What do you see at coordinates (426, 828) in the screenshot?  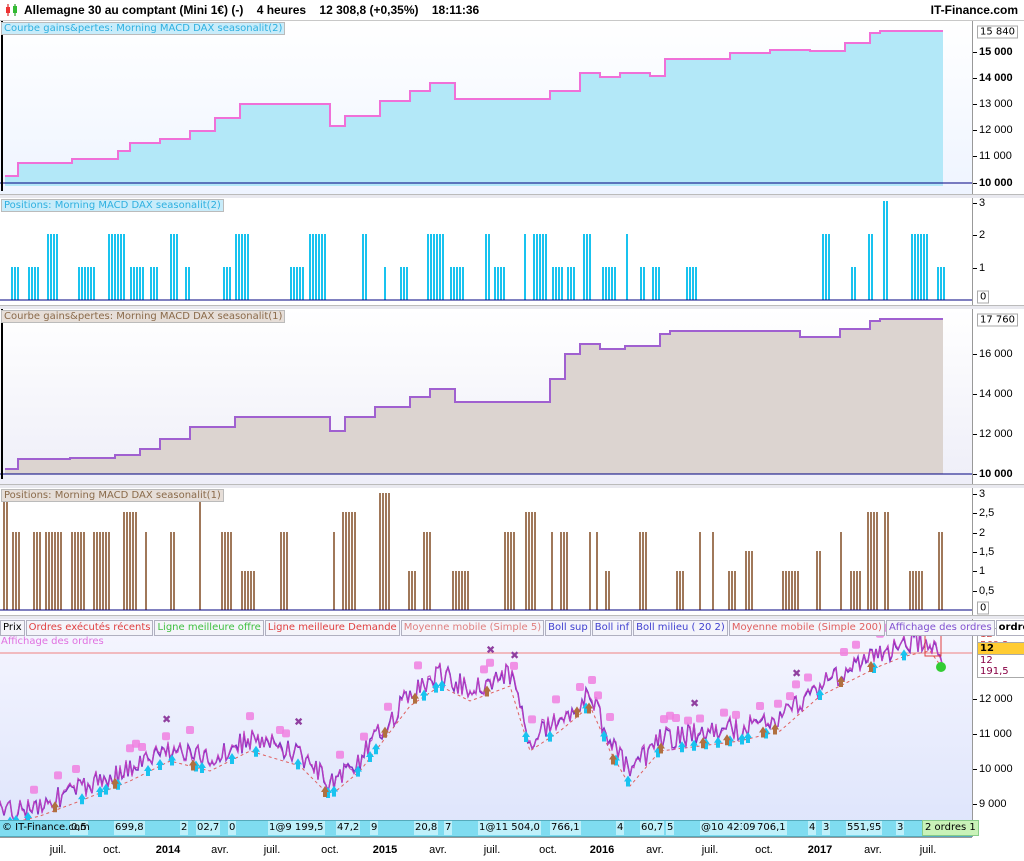 I see `order-cell: 20,8` at bounding box center [426, 828].